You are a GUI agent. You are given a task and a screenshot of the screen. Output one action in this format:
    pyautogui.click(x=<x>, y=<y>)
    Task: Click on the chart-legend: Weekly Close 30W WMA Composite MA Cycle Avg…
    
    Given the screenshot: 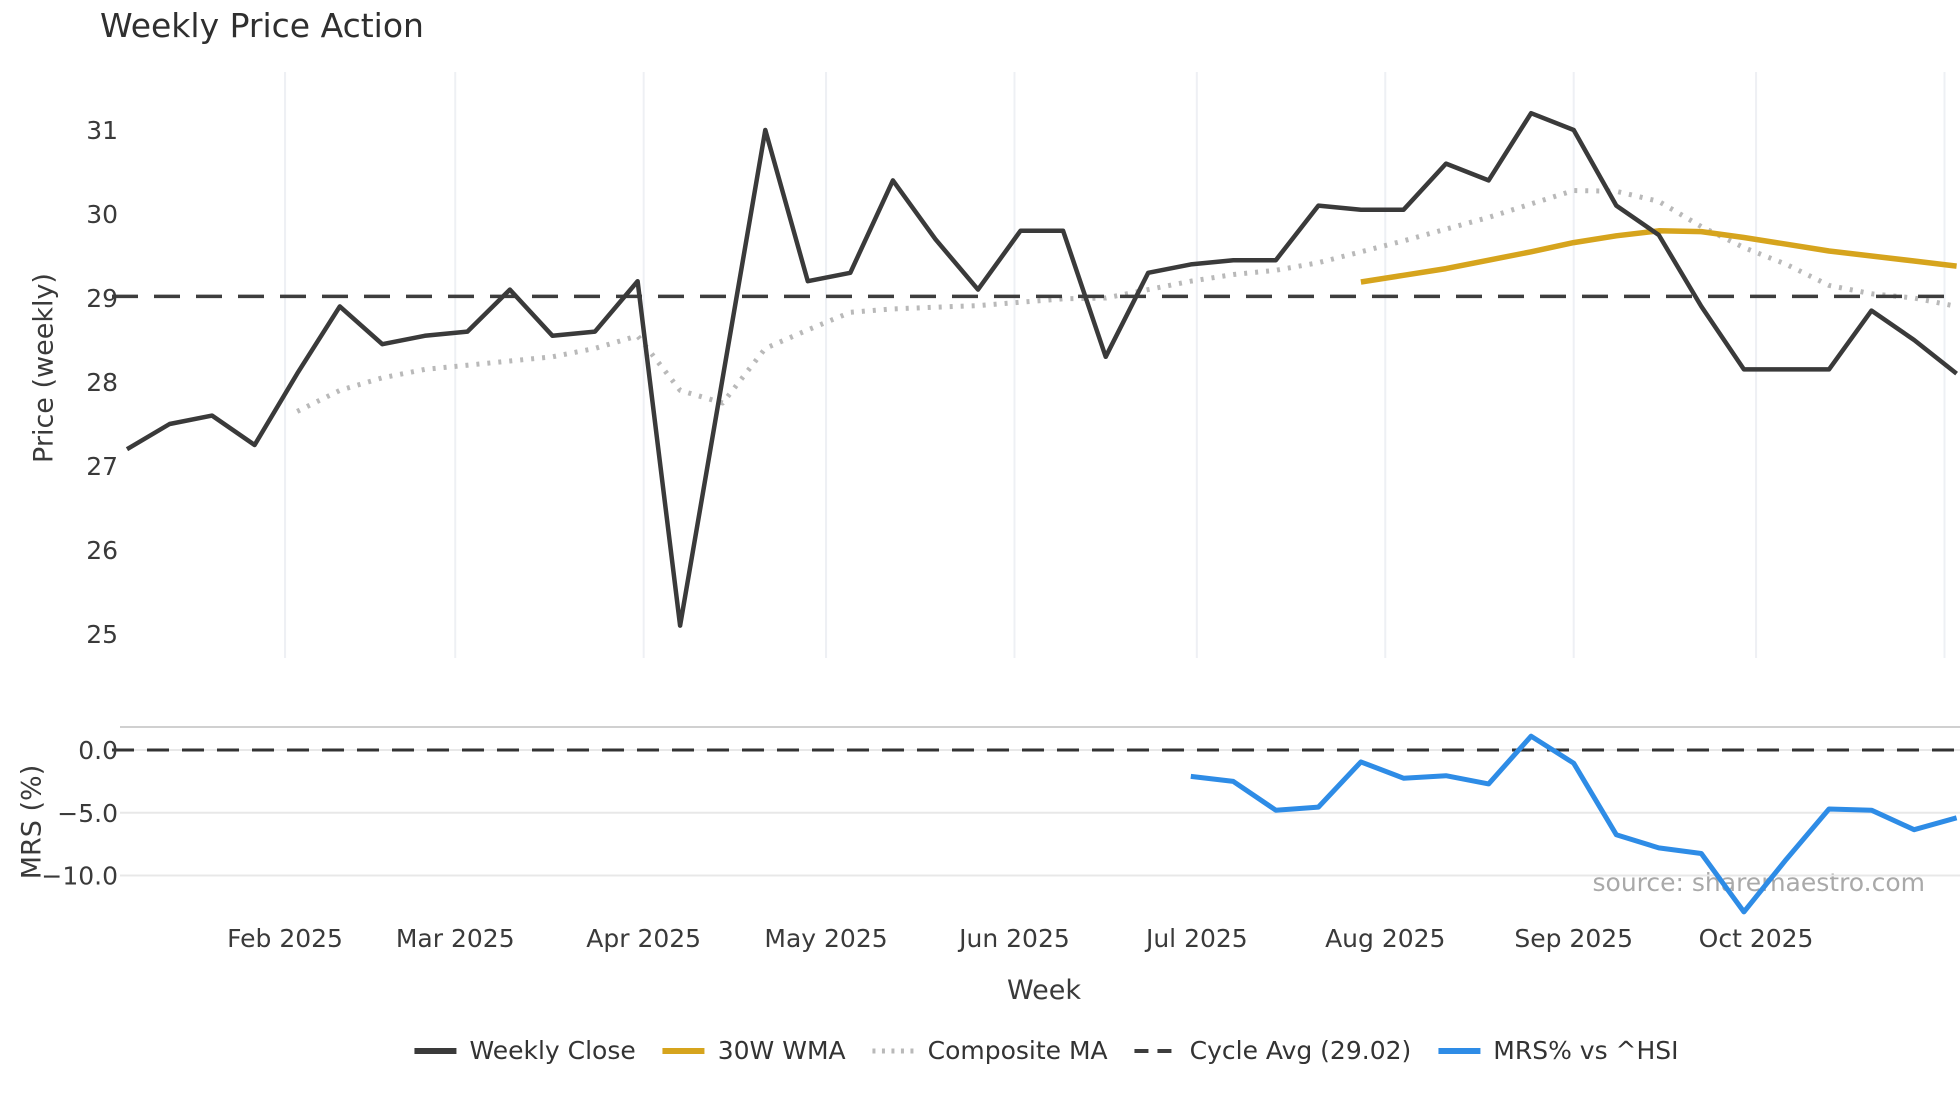 What is the action you would take?
    pyautogui.click(x=1046, y=1050)
    